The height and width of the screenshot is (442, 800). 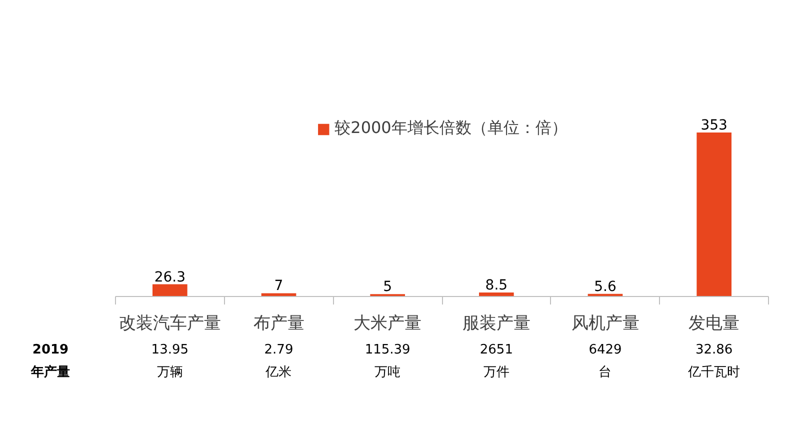 What do you see at coordinates (605, 286) in the screenshot?
I see `data-label: 5.6` at bounding box center [605, 286].